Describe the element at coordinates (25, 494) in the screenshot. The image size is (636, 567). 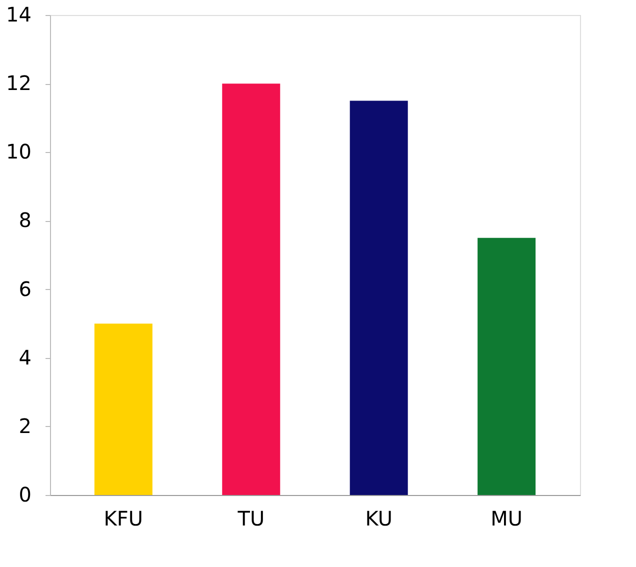
I see `y-tick-label: 0` at that location.